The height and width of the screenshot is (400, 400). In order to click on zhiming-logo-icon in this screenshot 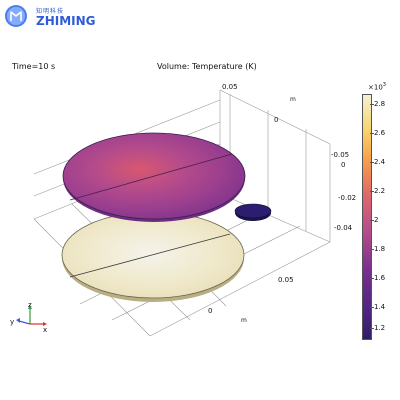, I will do `click(16, 16)`.